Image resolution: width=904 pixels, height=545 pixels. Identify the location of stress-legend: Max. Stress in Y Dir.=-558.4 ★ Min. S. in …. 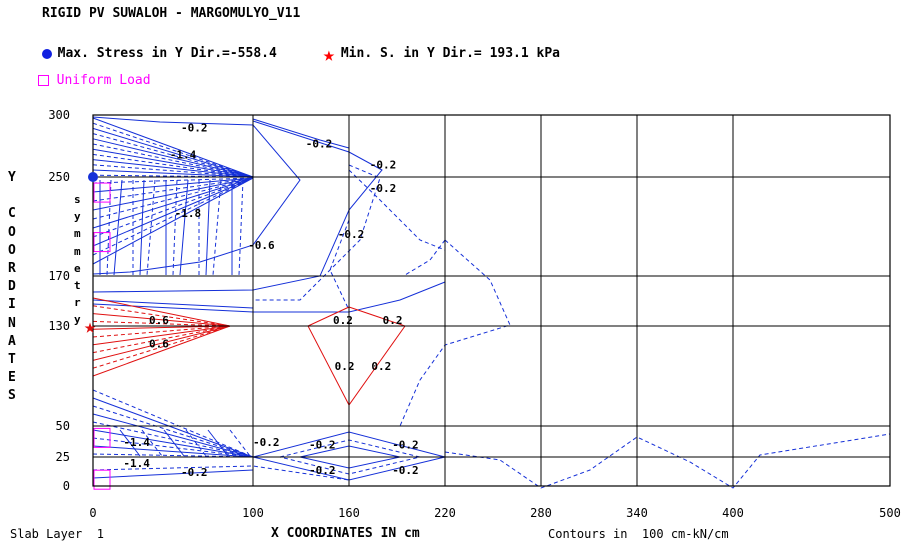
(293, 47).